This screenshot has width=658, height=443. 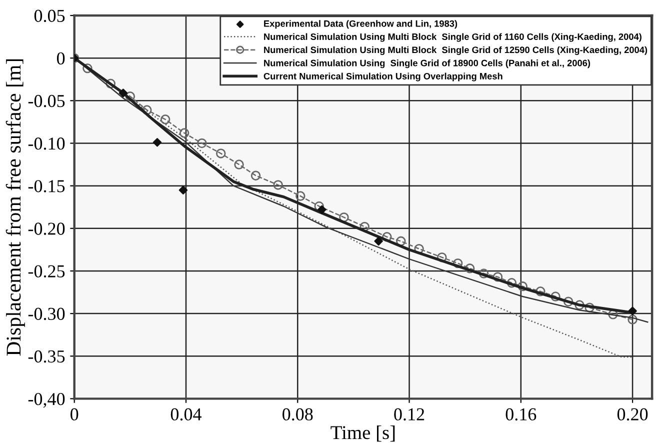 What do you see at coordinates (46, 400) in the screenshot?
I see `y-tick-label: -0,40` at bounding box center [46, 400].